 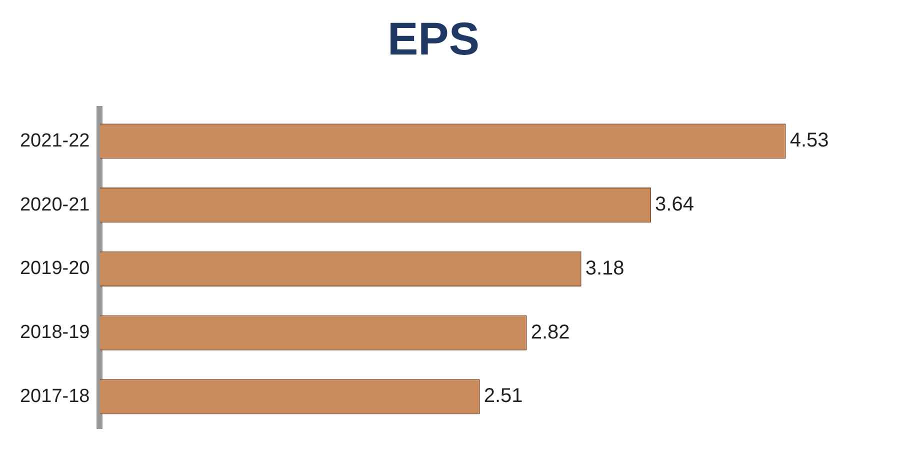 I want to click on y-tick-label: 2019-20, so click(x=55, y=269).